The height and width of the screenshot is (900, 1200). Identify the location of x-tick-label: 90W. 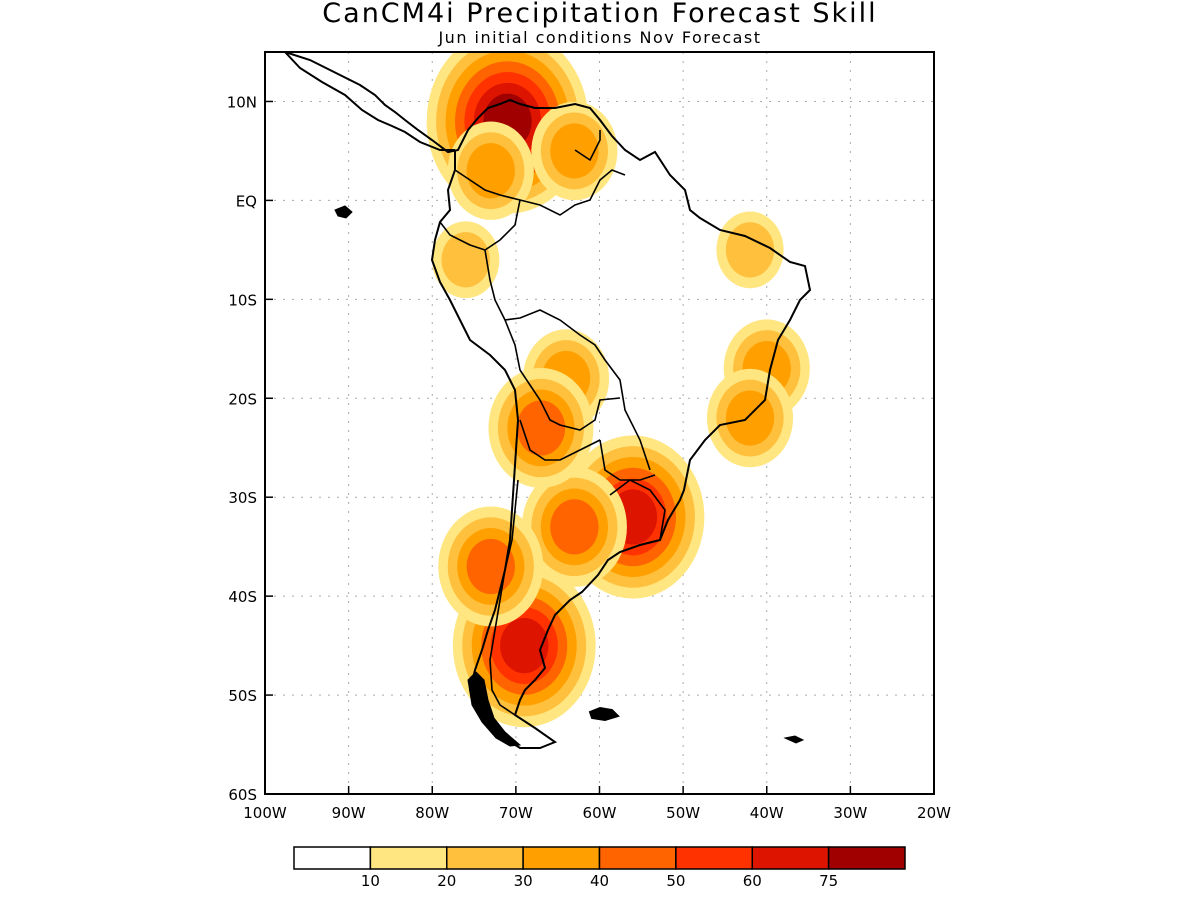
(349, 813).